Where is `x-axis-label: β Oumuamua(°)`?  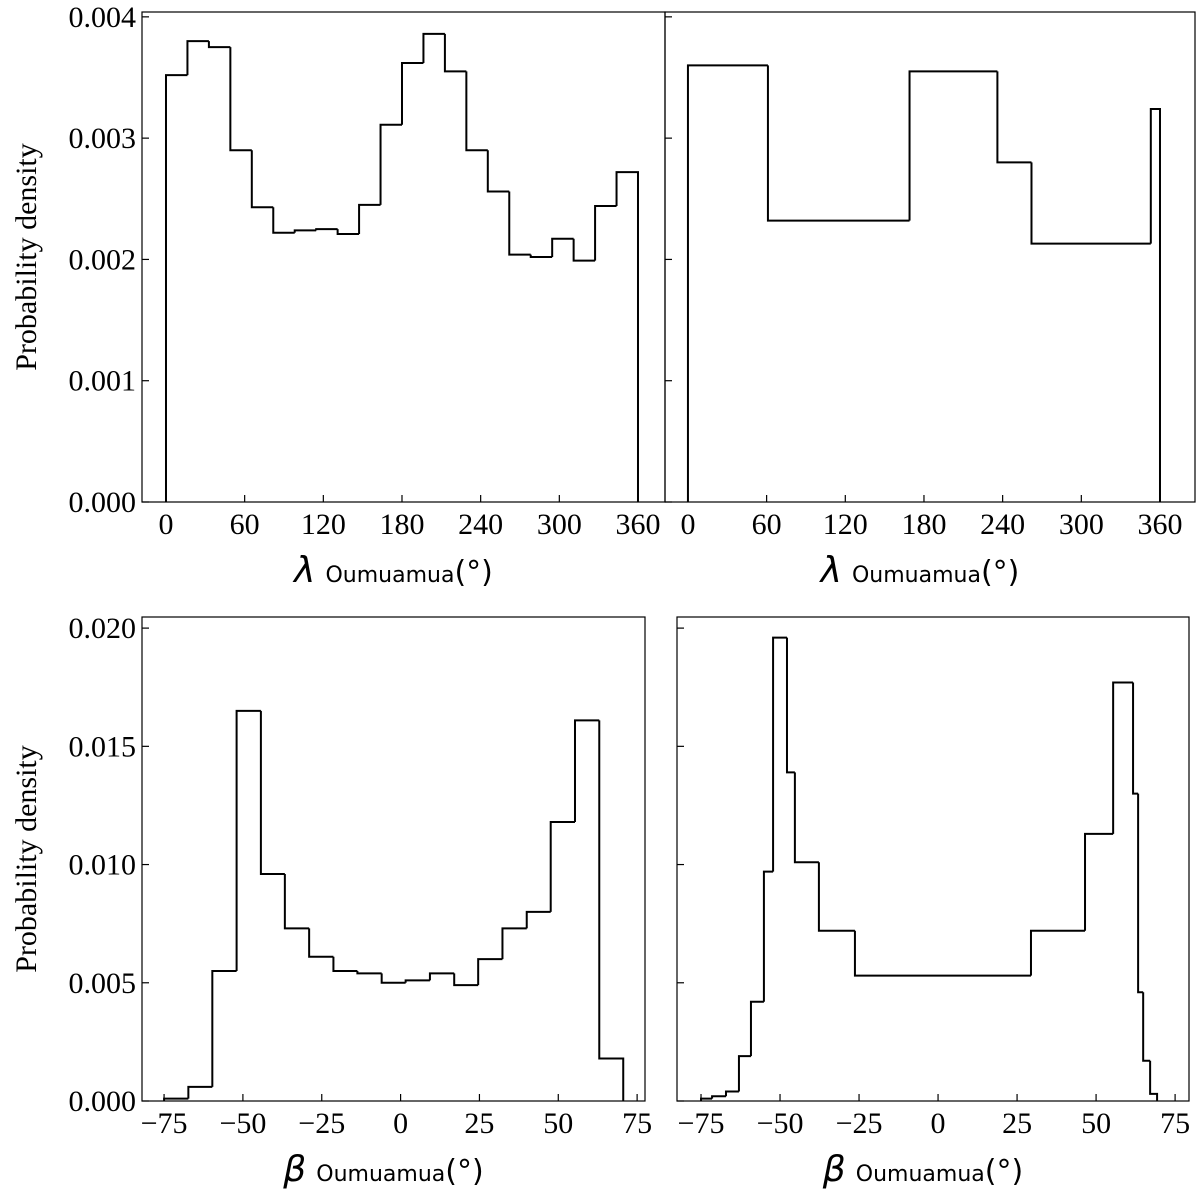
x-axis-label: β Oumuamua(°) is located at coordinates (922, 1169).